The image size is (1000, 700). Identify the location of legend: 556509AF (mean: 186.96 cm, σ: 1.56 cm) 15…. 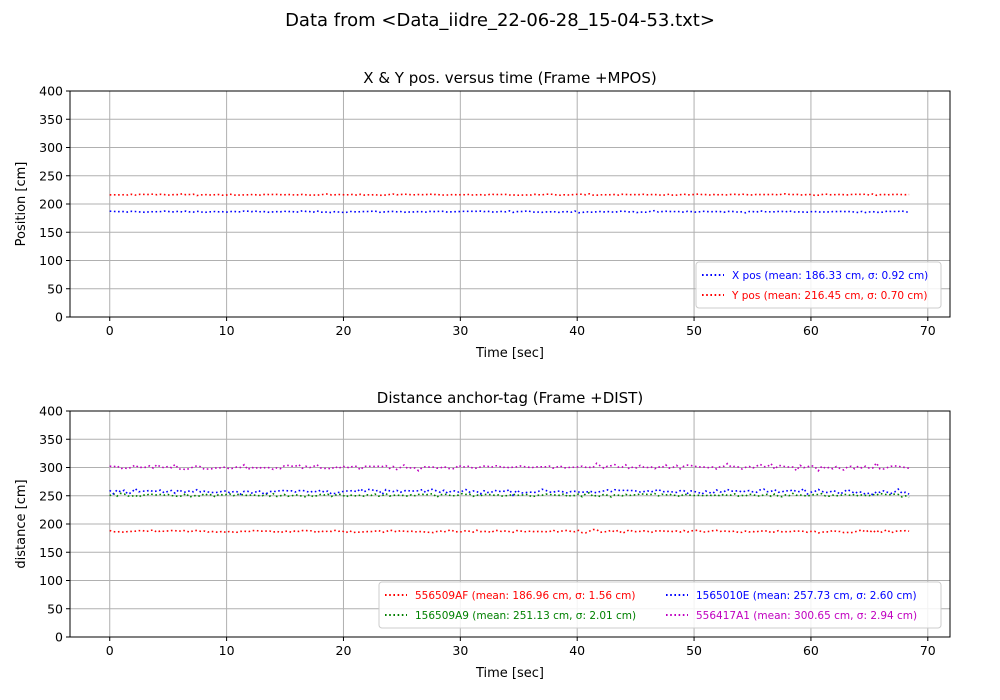
(660, 605).